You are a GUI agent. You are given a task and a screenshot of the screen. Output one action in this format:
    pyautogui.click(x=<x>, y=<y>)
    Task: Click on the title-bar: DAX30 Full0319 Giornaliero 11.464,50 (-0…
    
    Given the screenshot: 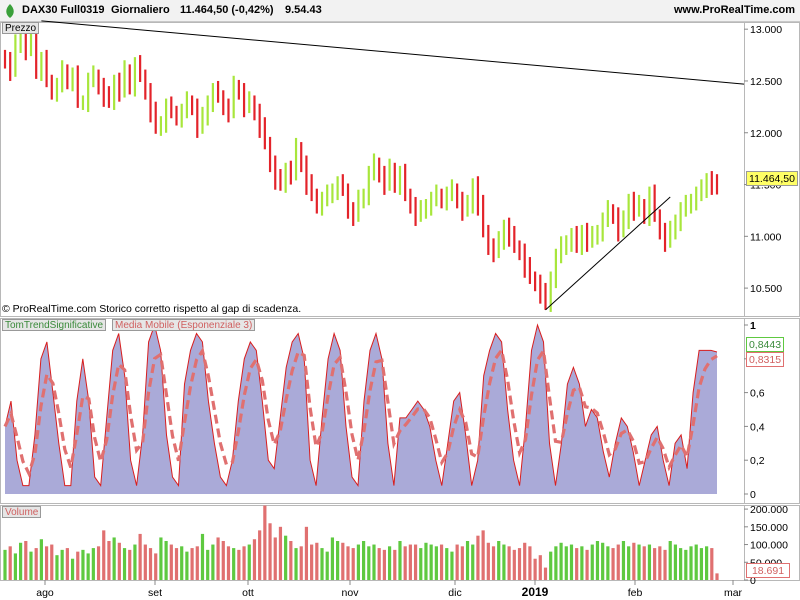 What is the action you would take?
    pyautogui.click(x=400, y=11)
    